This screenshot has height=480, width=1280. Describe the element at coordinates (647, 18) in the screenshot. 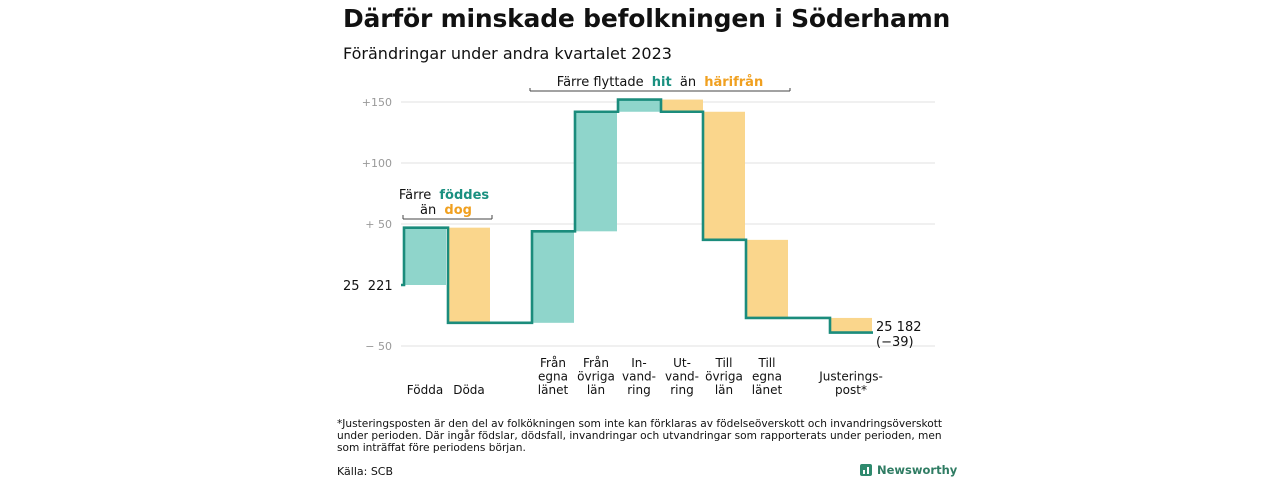

I see `chart-title: Därför minskade befolkningen i Söderhamn` at that location.